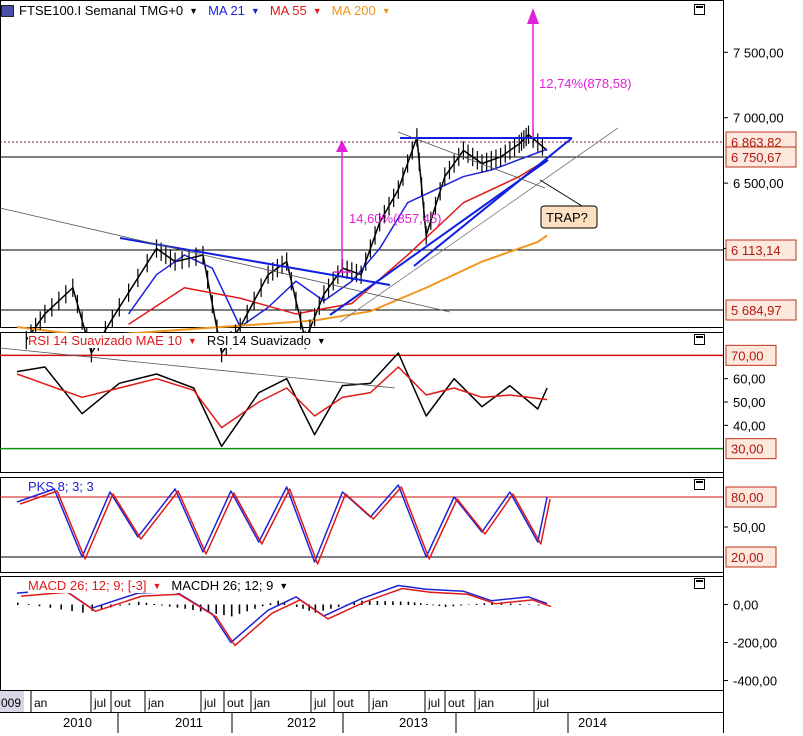  I want to click on main-panel-title: FTSE100.I Semanal TMG+0, so click(101, 10).